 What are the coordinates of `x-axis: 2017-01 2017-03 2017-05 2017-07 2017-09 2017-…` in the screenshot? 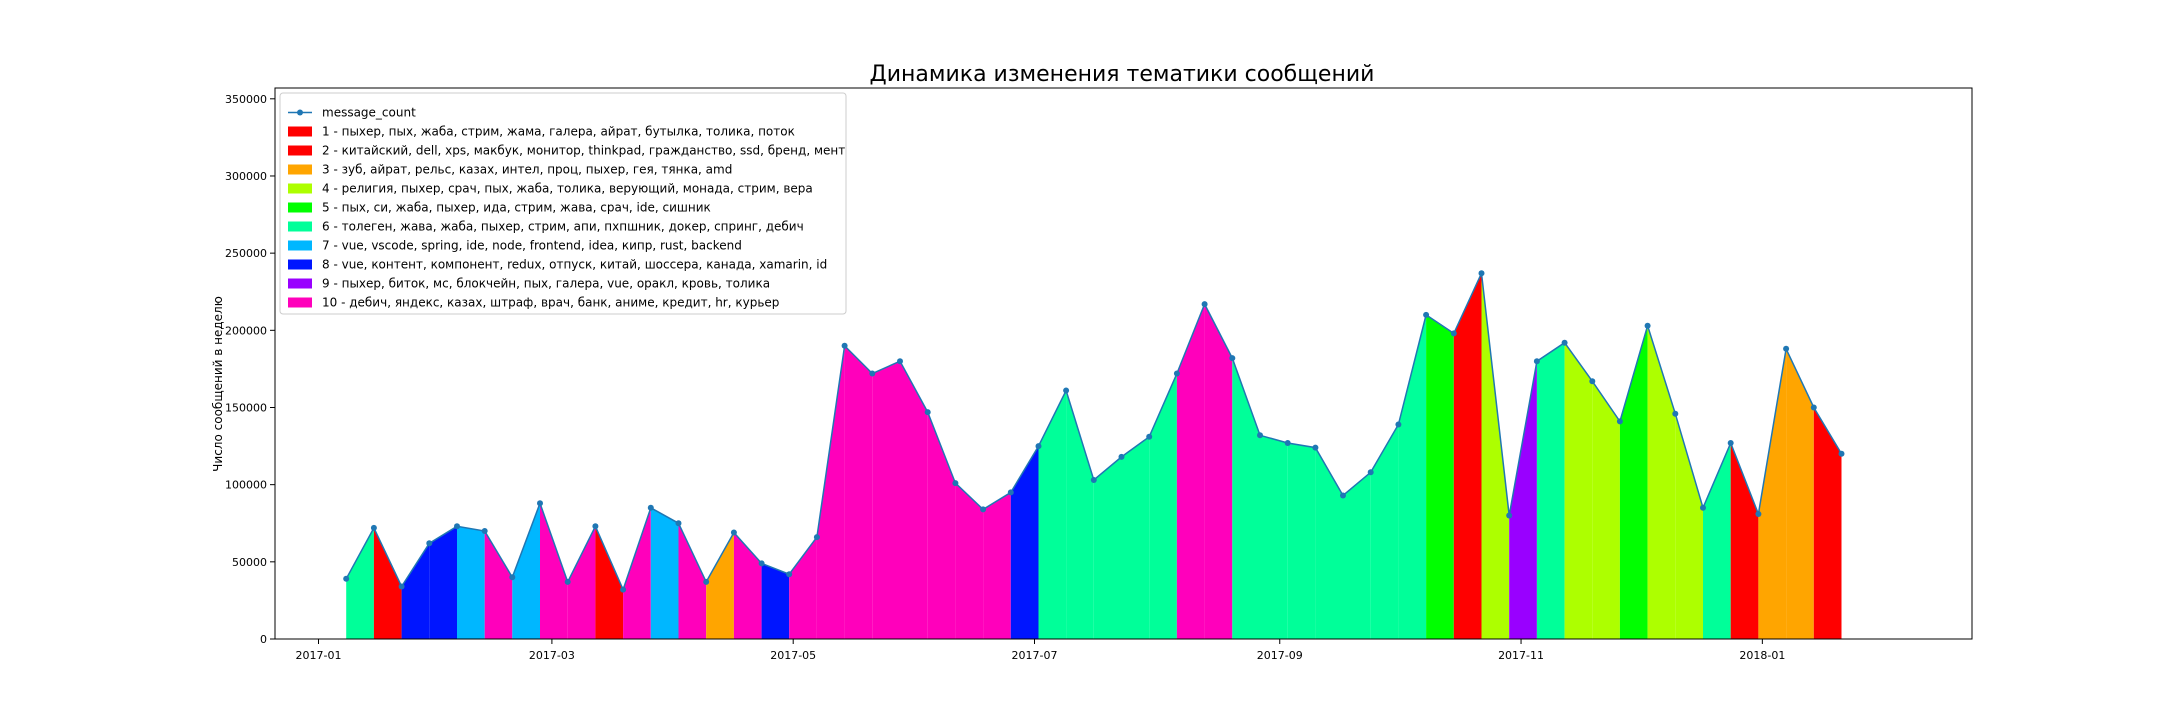 It's located at (1040, 650).